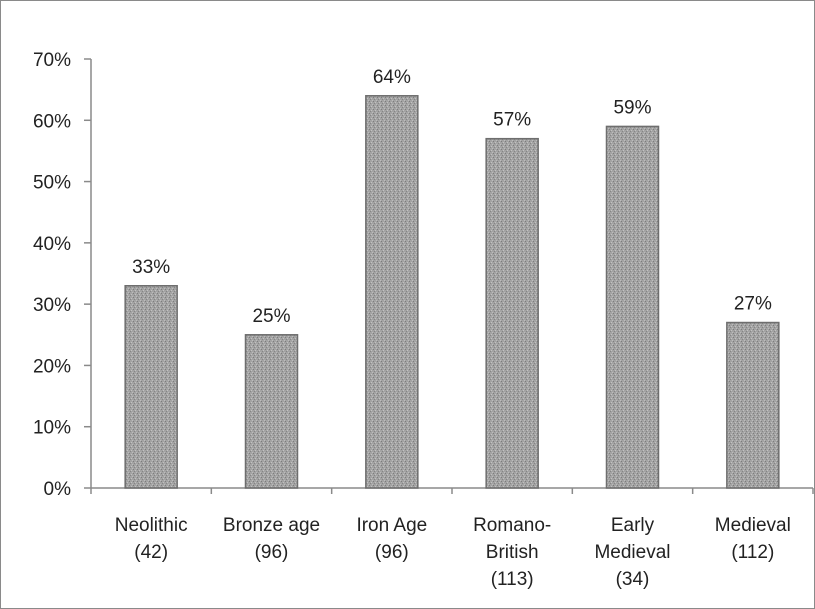  What do you see at coordinates (52, 121) in the screenshot?
I see `y-tick-label: 60%` at bounding box center [52, 121].